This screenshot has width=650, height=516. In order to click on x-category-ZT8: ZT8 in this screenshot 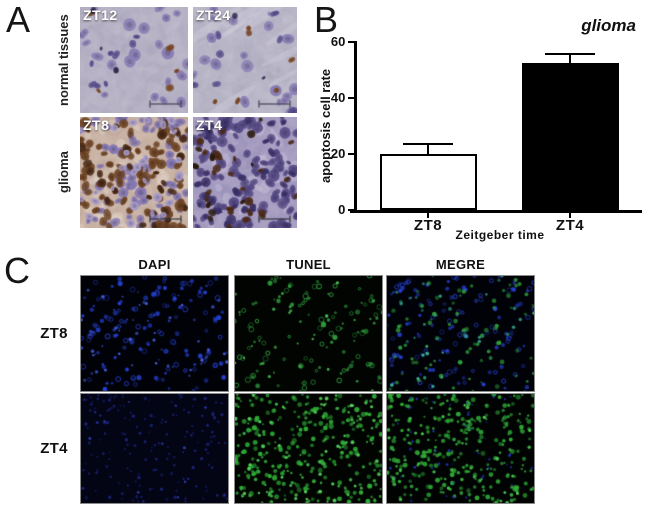, I will do `click(428, 225)`.